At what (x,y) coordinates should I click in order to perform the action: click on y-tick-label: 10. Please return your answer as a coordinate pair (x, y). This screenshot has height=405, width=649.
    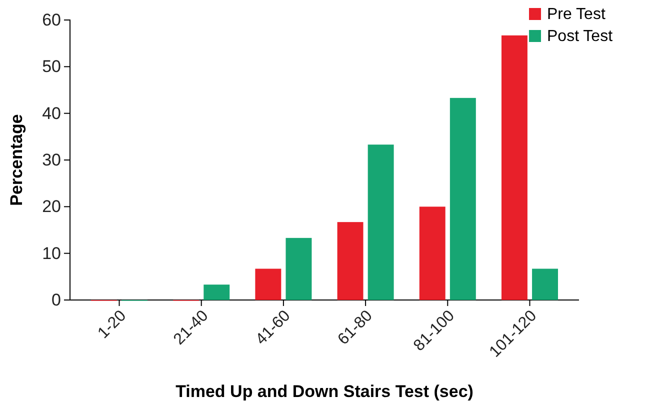
    Looking at the image, I should click on (51, 253).